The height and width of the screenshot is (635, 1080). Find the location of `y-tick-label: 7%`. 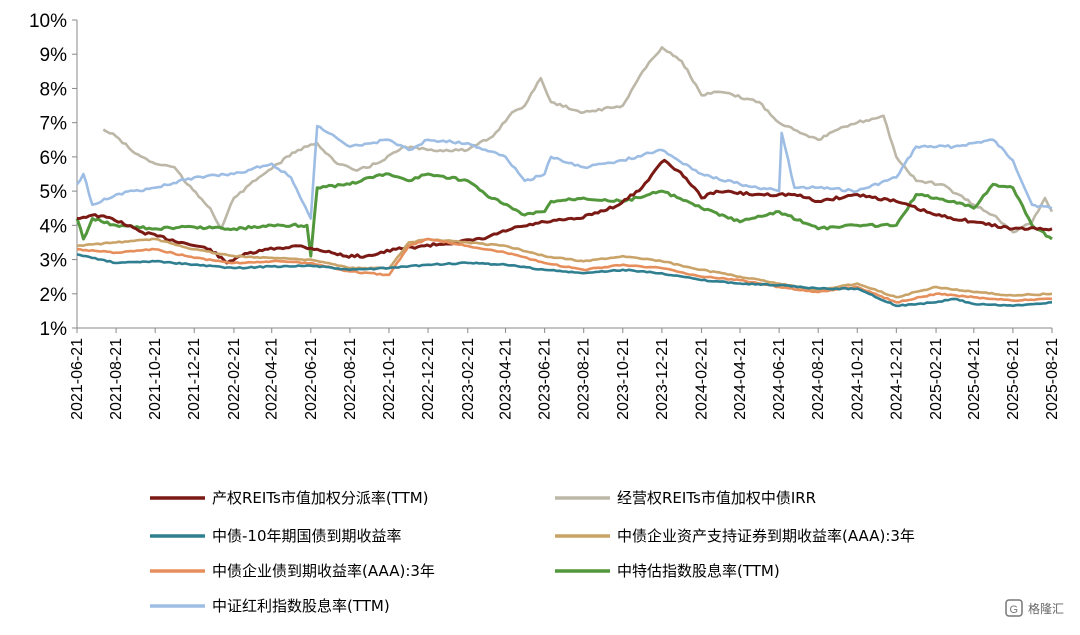

y-tick-label: 7% is located at coordinates (54, 124).